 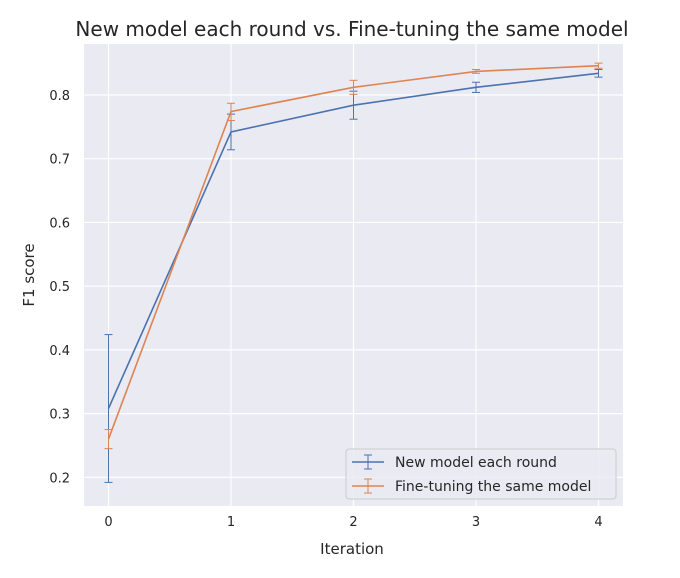 I want to click on y-tick-label: 0.3, so click(x=59, y=415).